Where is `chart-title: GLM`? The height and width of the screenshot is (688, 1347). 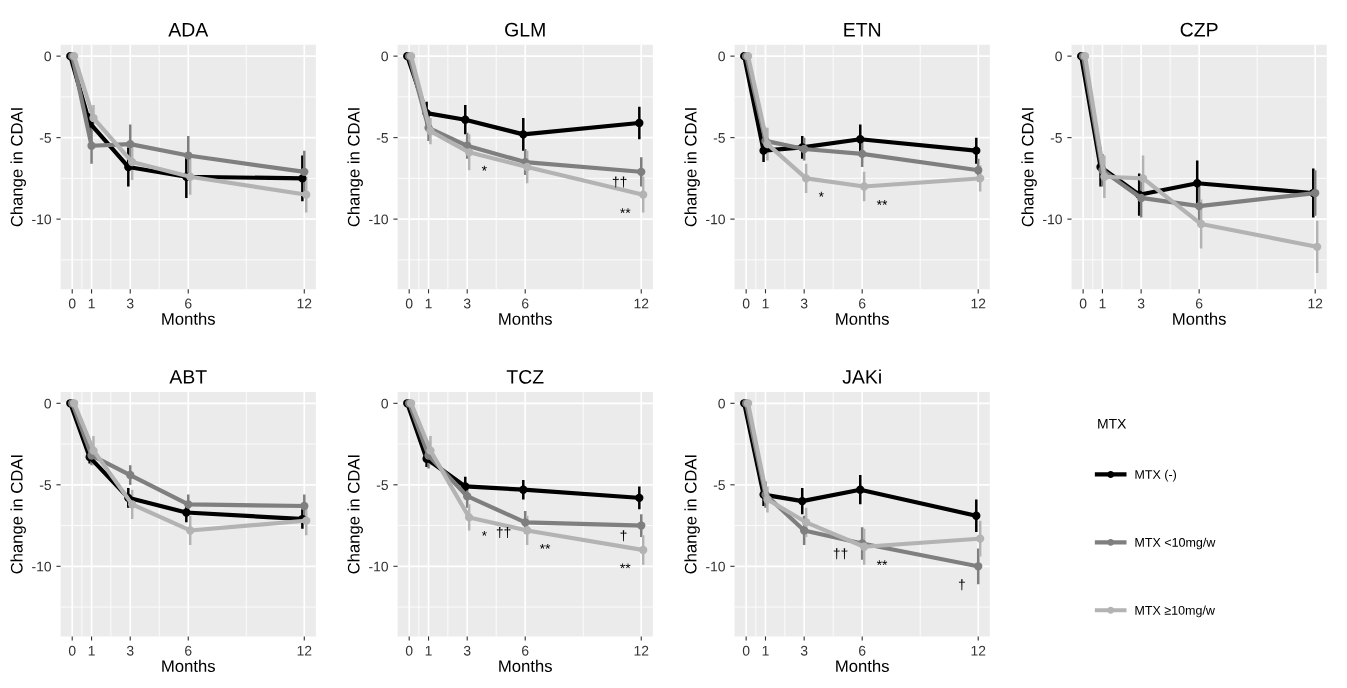
chart-title: GLM is located at coordinates (525, 29).